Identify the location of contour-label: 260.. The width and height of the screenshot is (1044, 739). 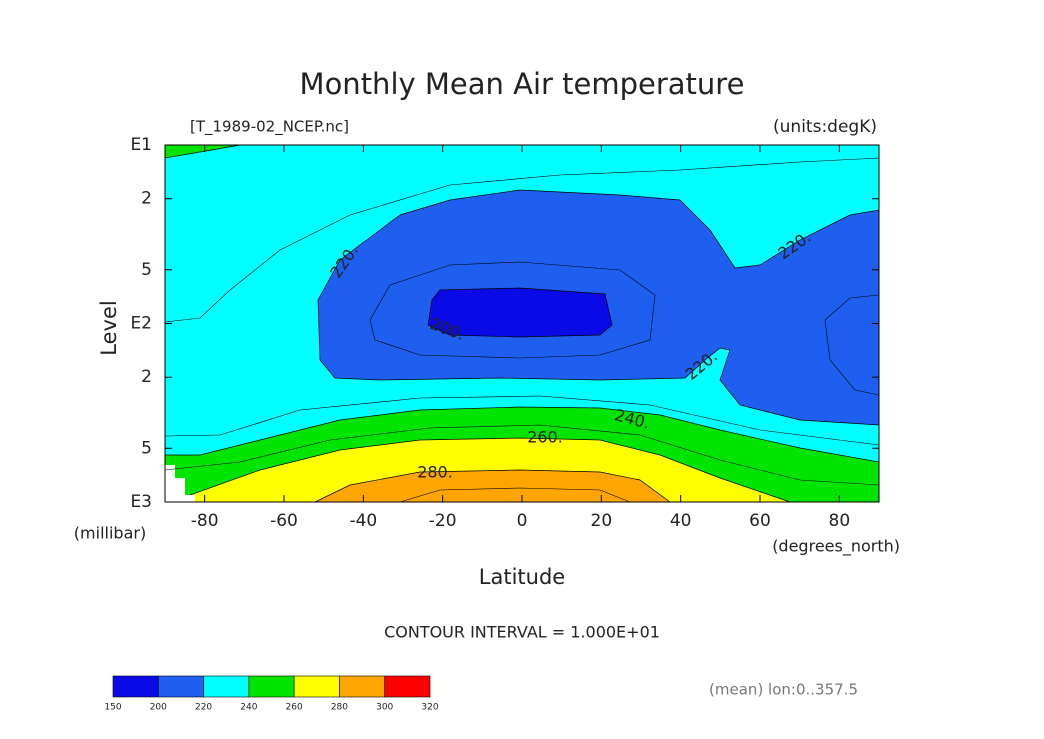
(545, 437).